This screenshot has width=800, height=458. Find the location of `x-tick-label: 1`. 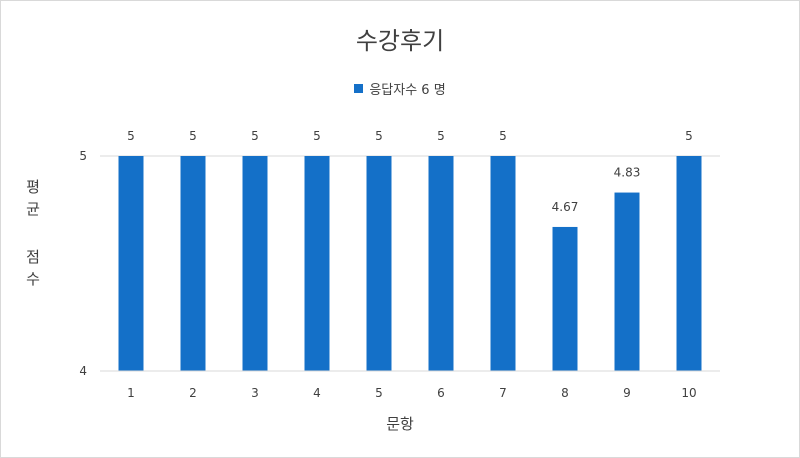

x-tick-label: 1 is located at coordinates (131, 393).